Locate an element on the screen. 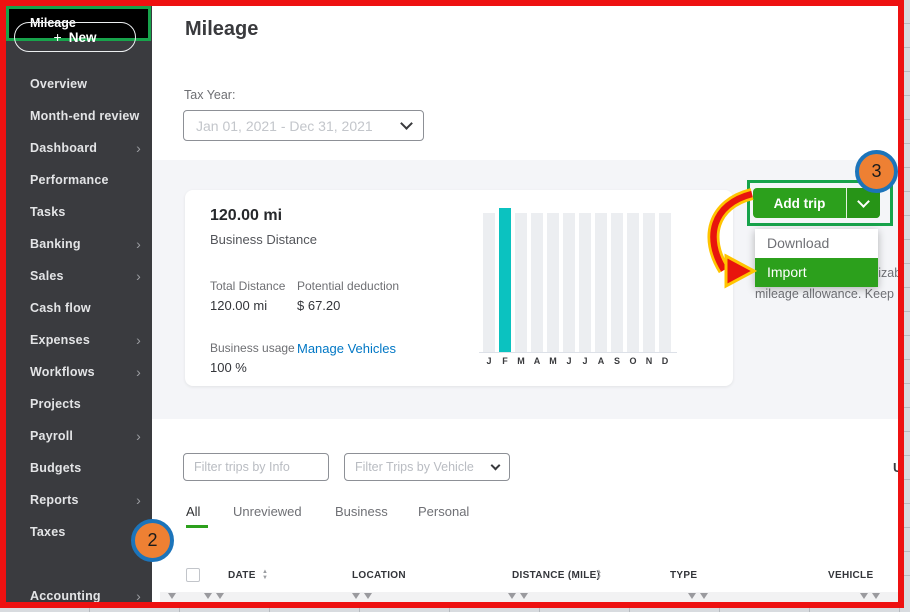 The image size is (910, 612). sidebar-item-label: Accounting is located at coordinates (65, 596).